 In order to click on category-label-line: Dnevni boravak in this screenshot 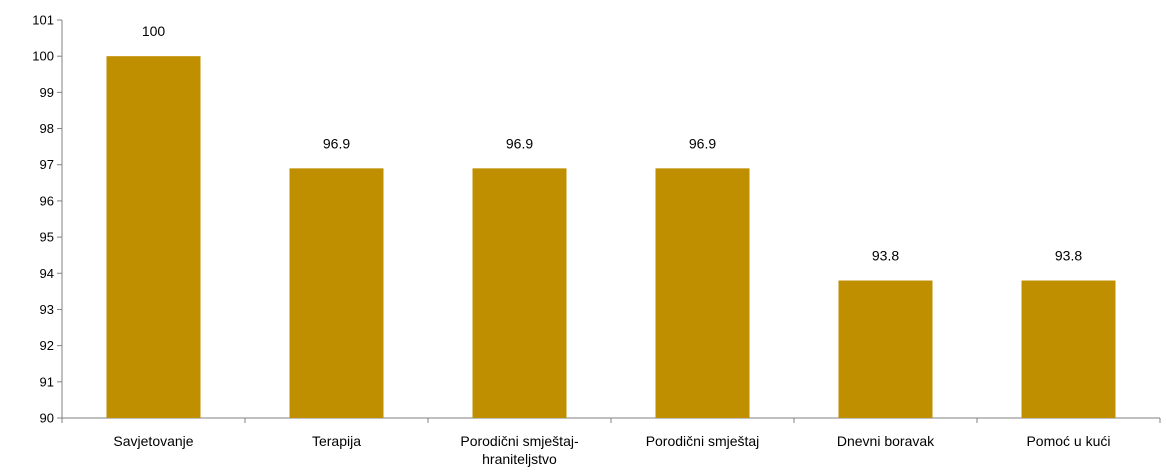, I will do `click(886, 441)`.